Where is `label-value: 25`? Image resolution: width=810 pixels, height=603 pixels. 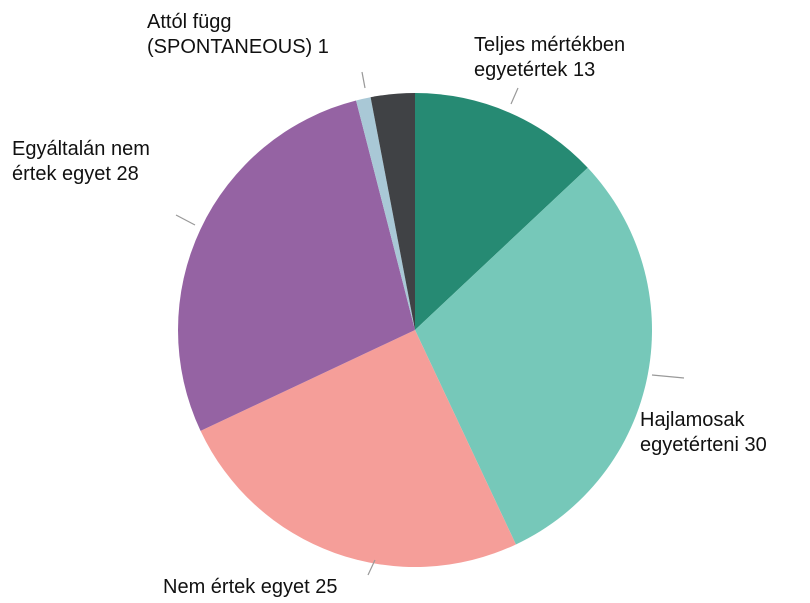
label-value: 25 is located at coordinates (326, 587).